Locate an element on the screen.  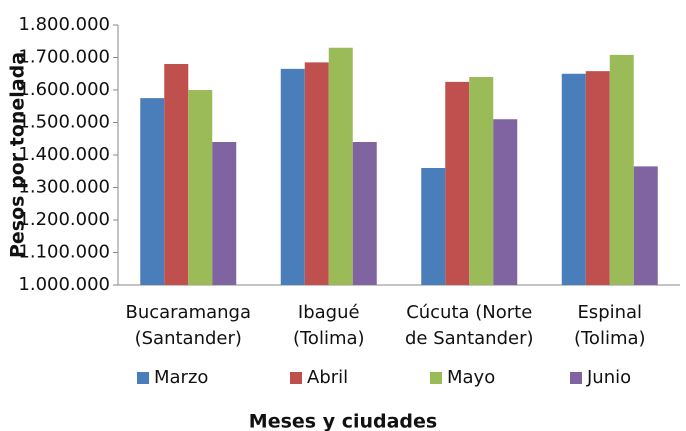
legend-label: Mayo is located at coordinates (471, 377).